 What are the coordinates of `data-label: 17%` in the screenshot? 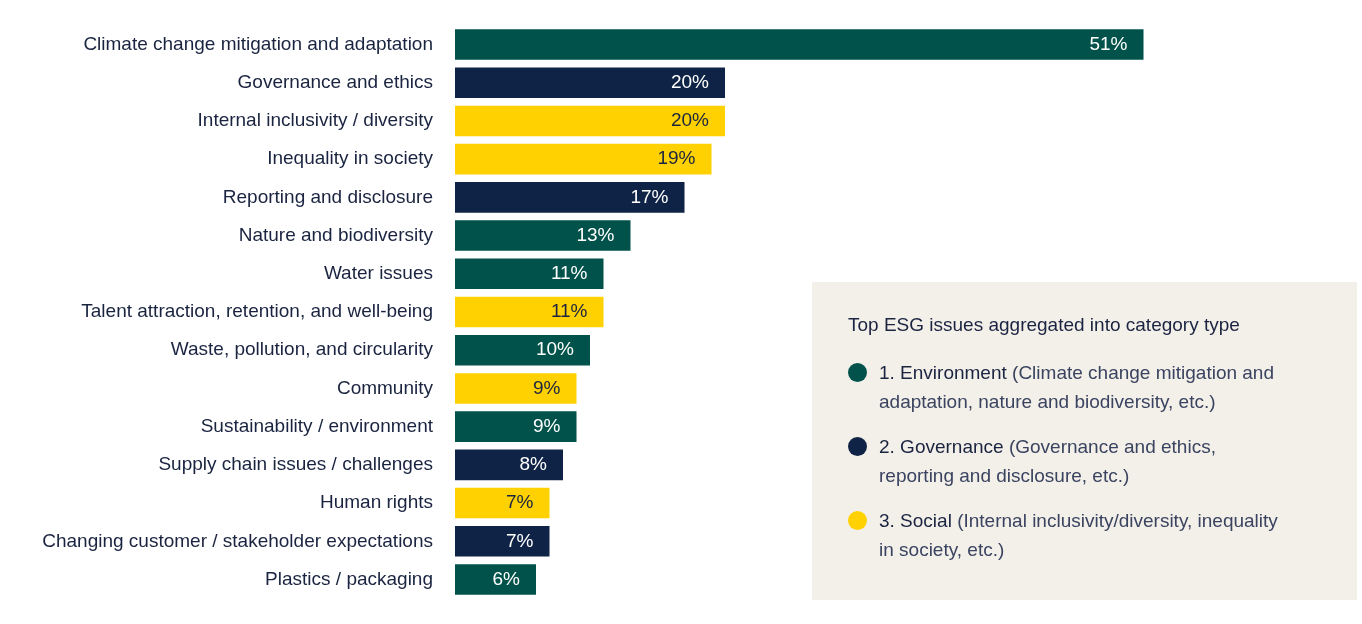 It's located at (649, 196).